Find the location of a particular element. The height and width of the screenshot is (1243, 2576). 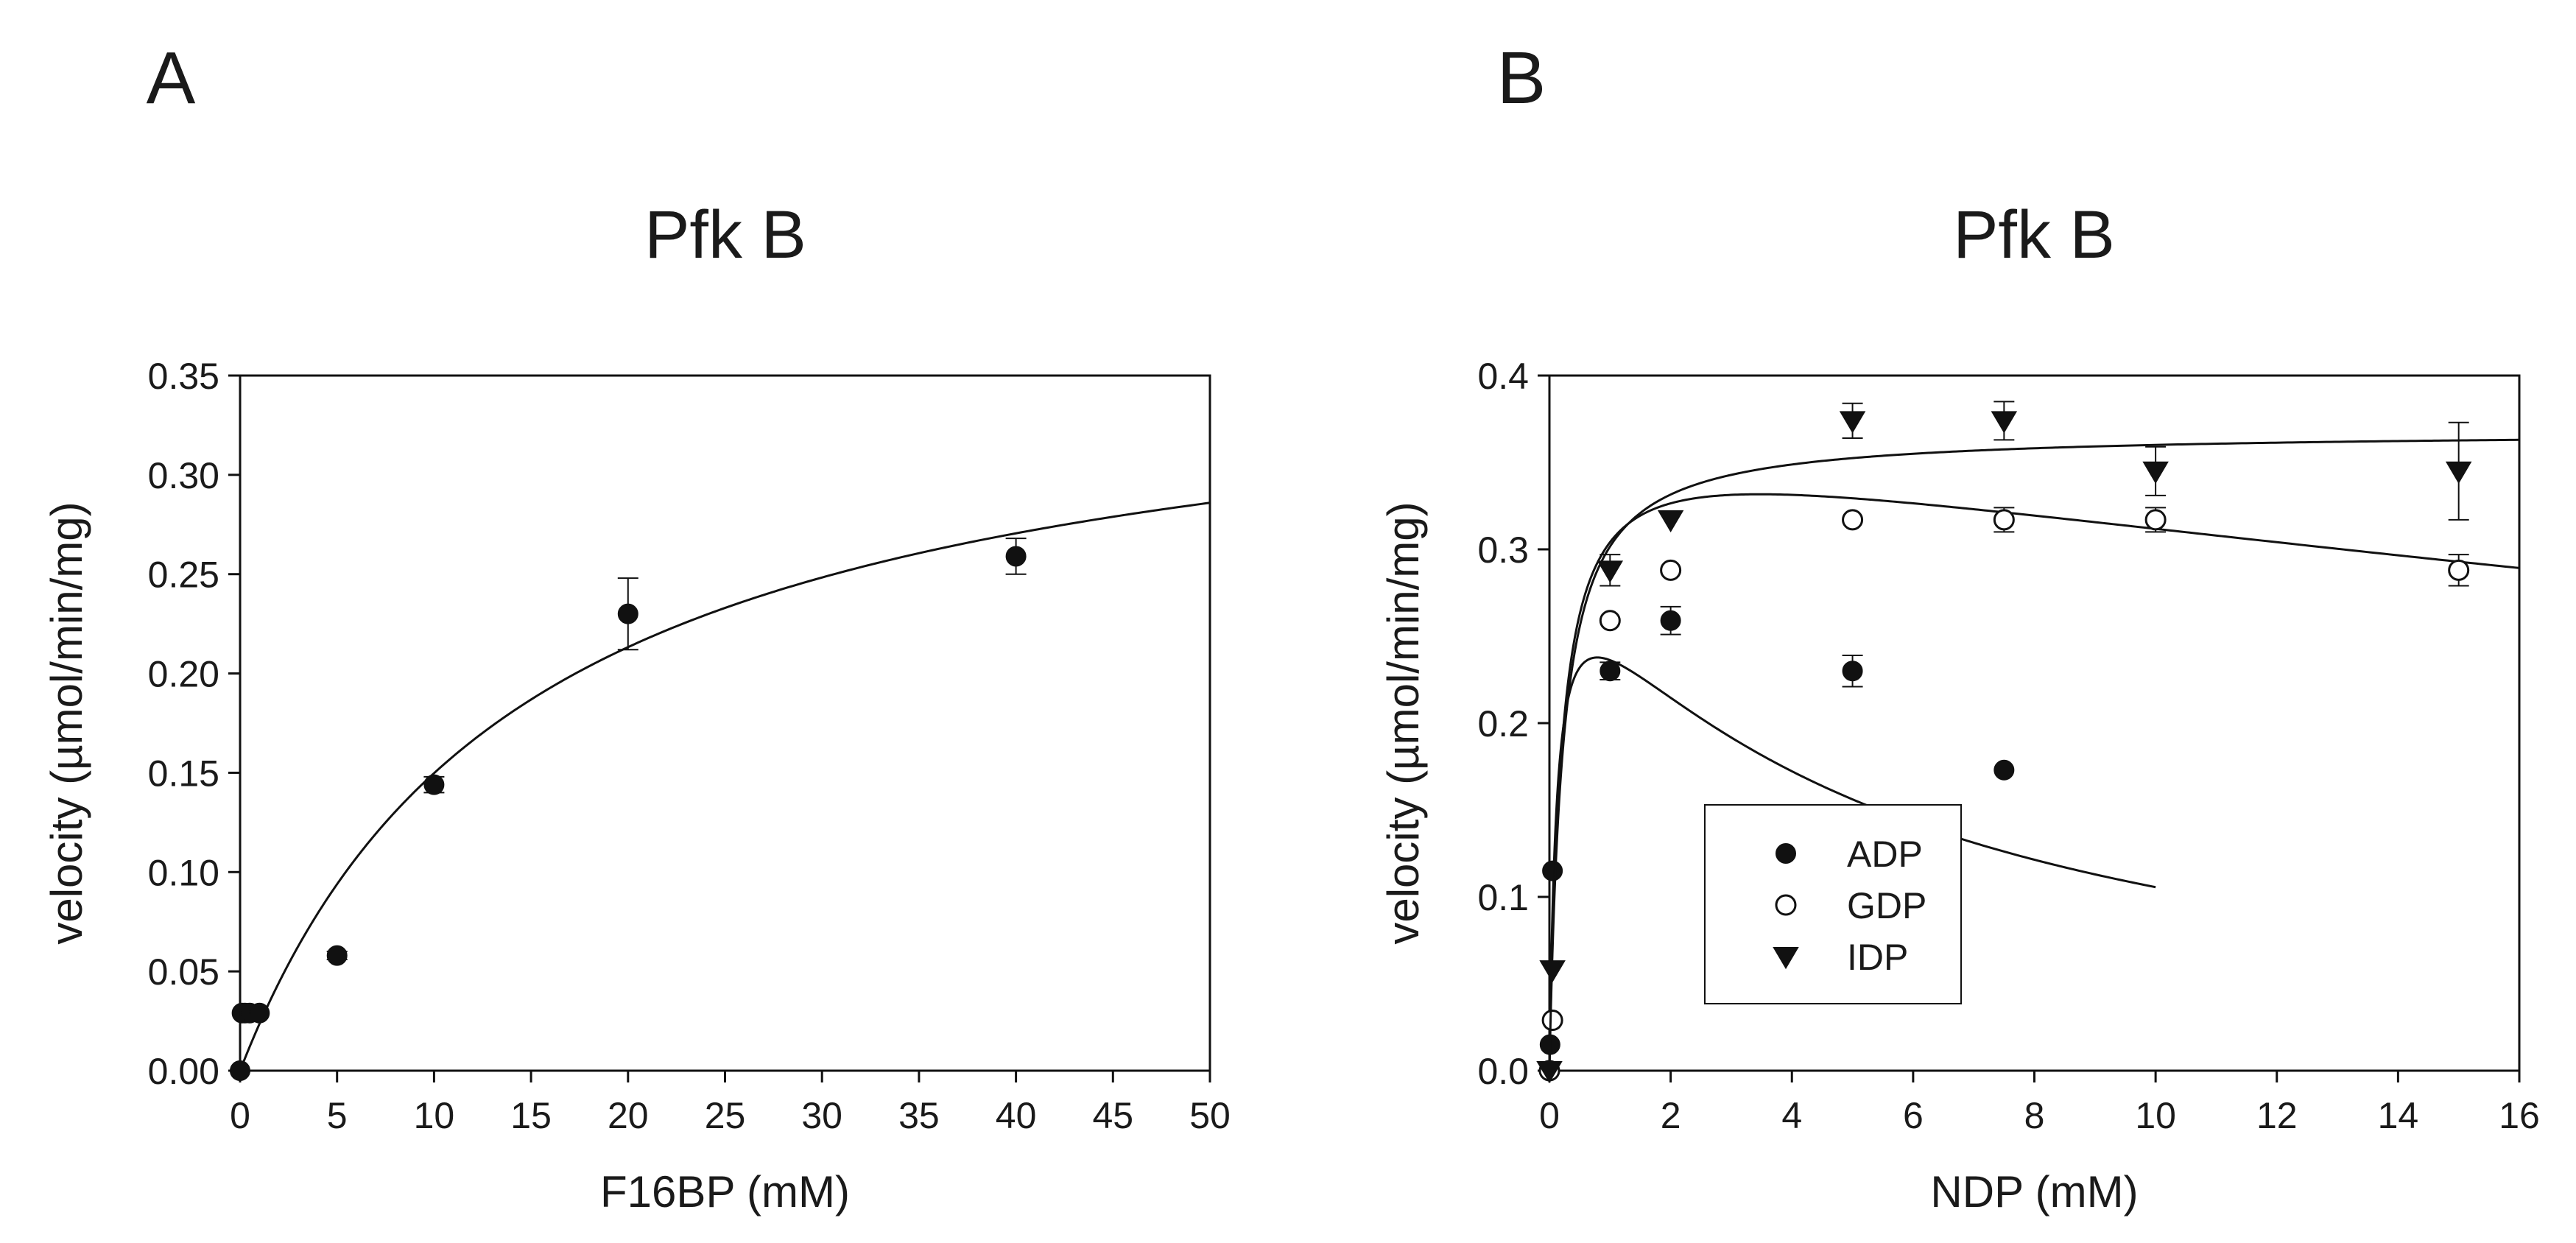

x-tick-label: 12 is located at coordinates (2277, 1115).